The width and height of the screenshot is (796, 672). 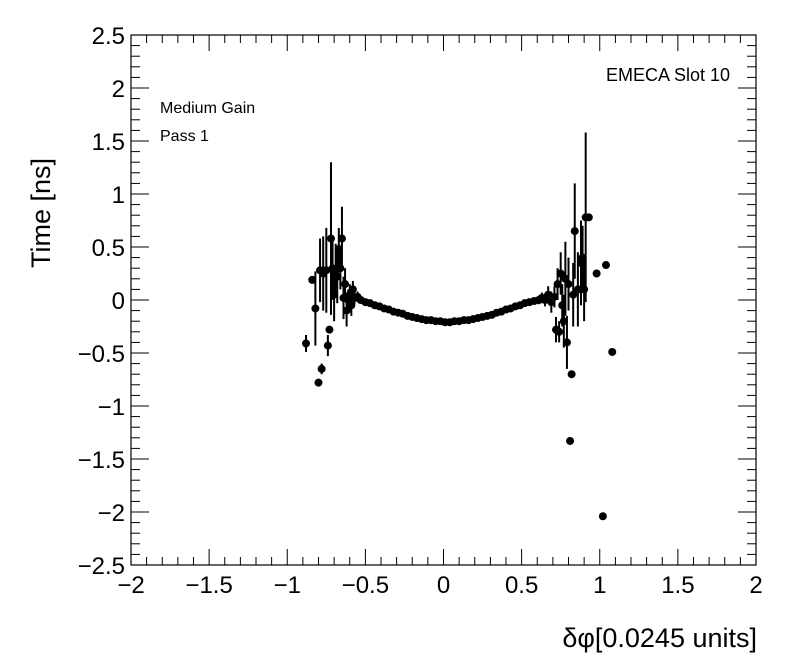 I want to click on x-tick-label: 2, so click(x=755, y=585).